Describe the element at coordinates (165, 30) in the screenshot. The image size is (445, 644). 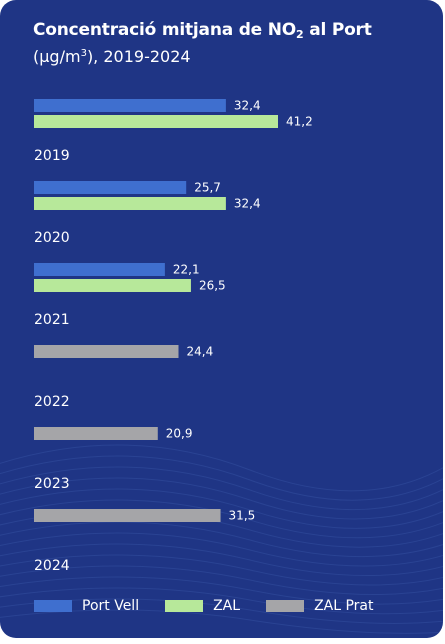
I see `title-main: Concentració mitjana de NO` at that location.